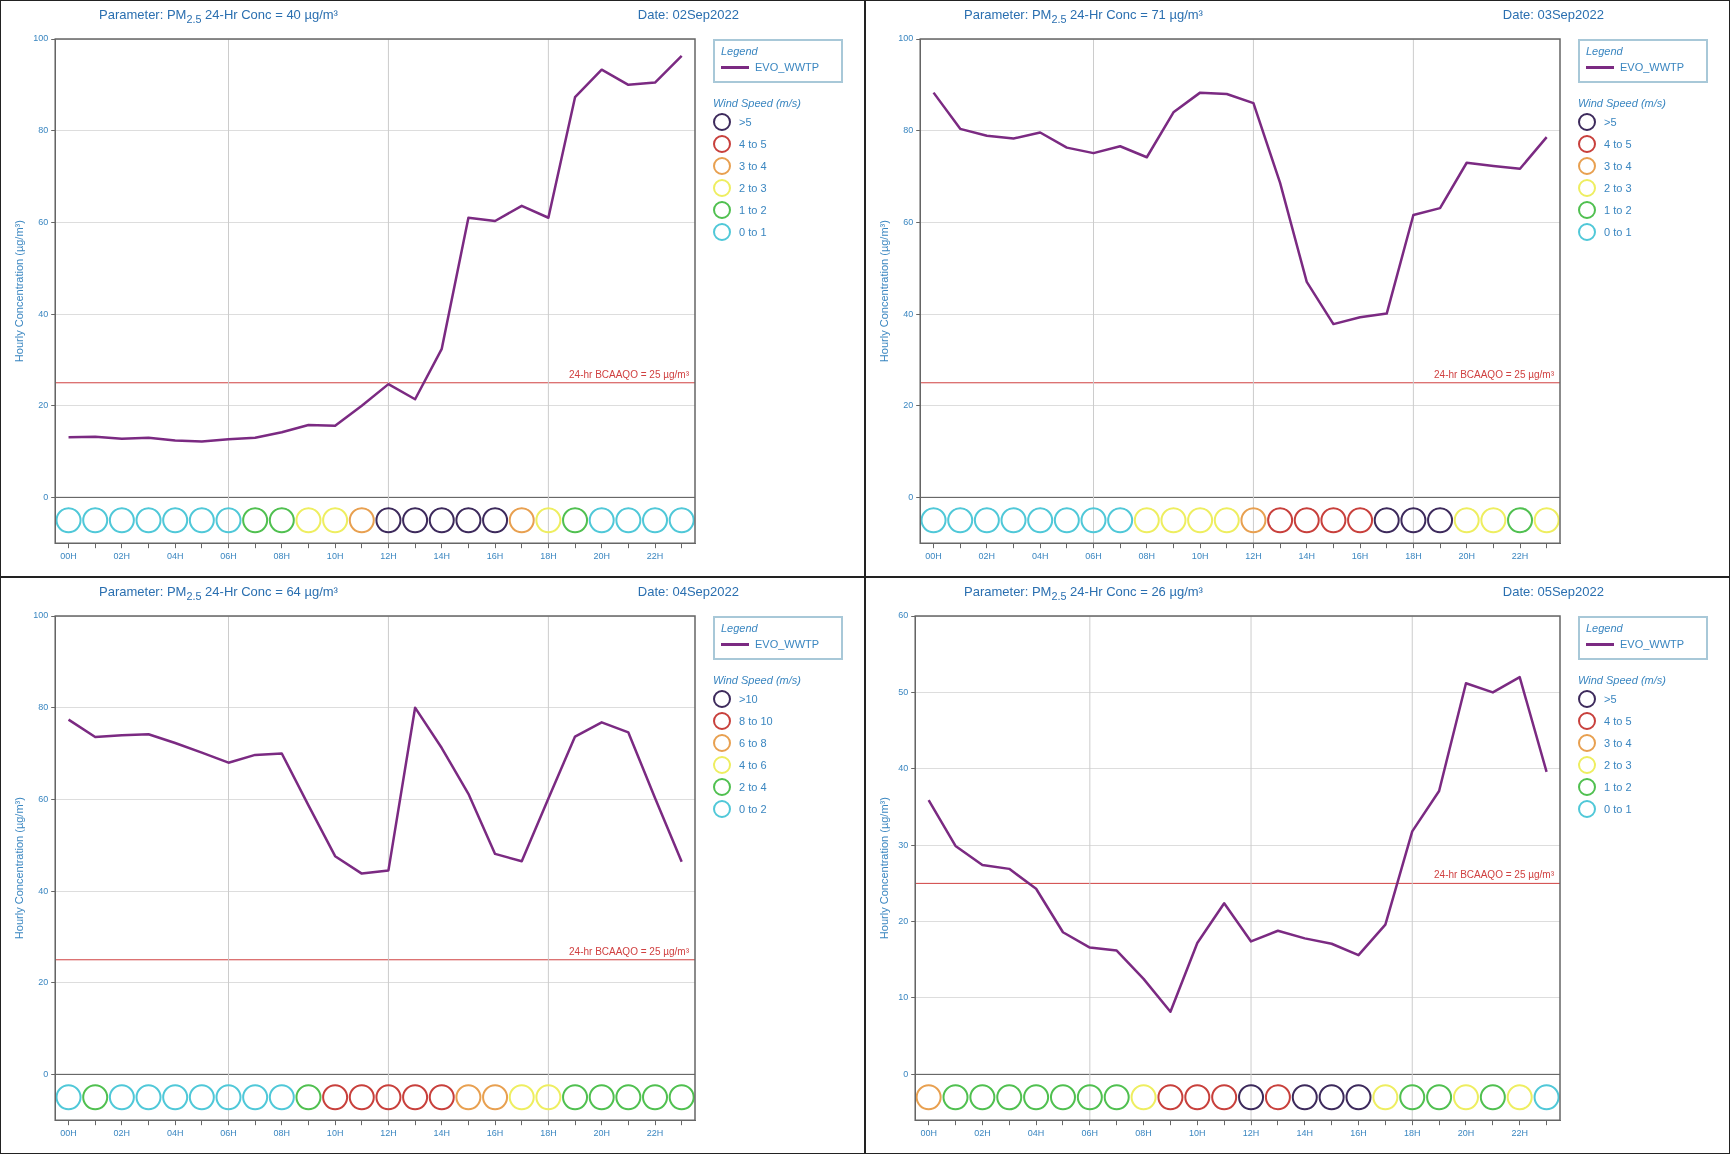 The width and height of the screenshot is (1730, 1154). I want to click on legend-label: 4 to 6, so click(753, 765).